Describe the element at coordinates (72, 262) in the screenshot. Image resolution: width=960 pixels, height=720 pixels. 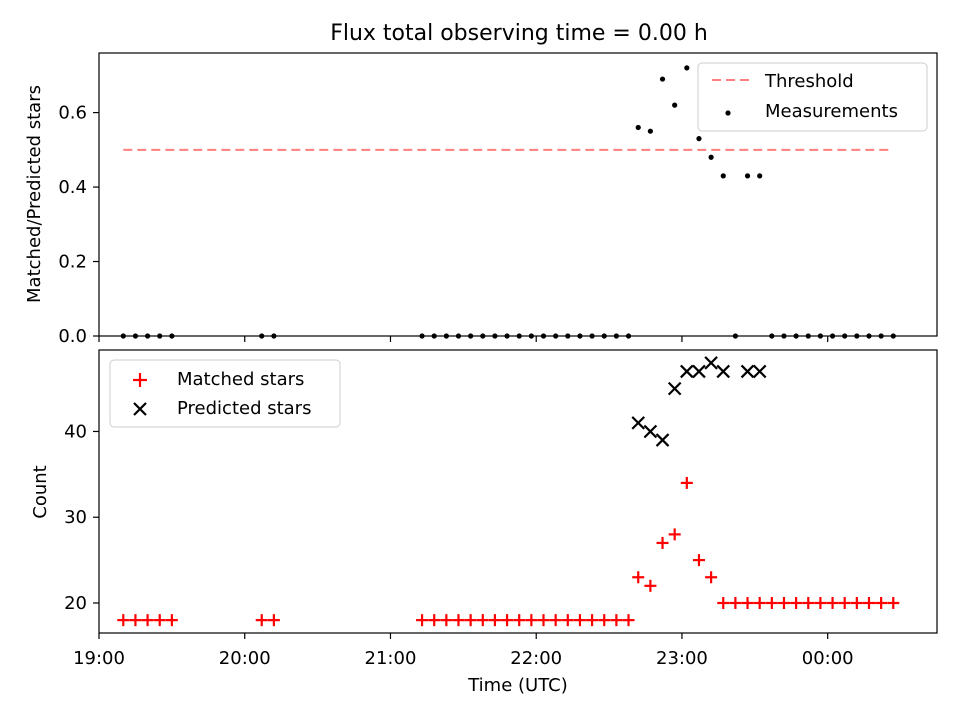
I see `top-y-tick-label: 0.2` at that location.